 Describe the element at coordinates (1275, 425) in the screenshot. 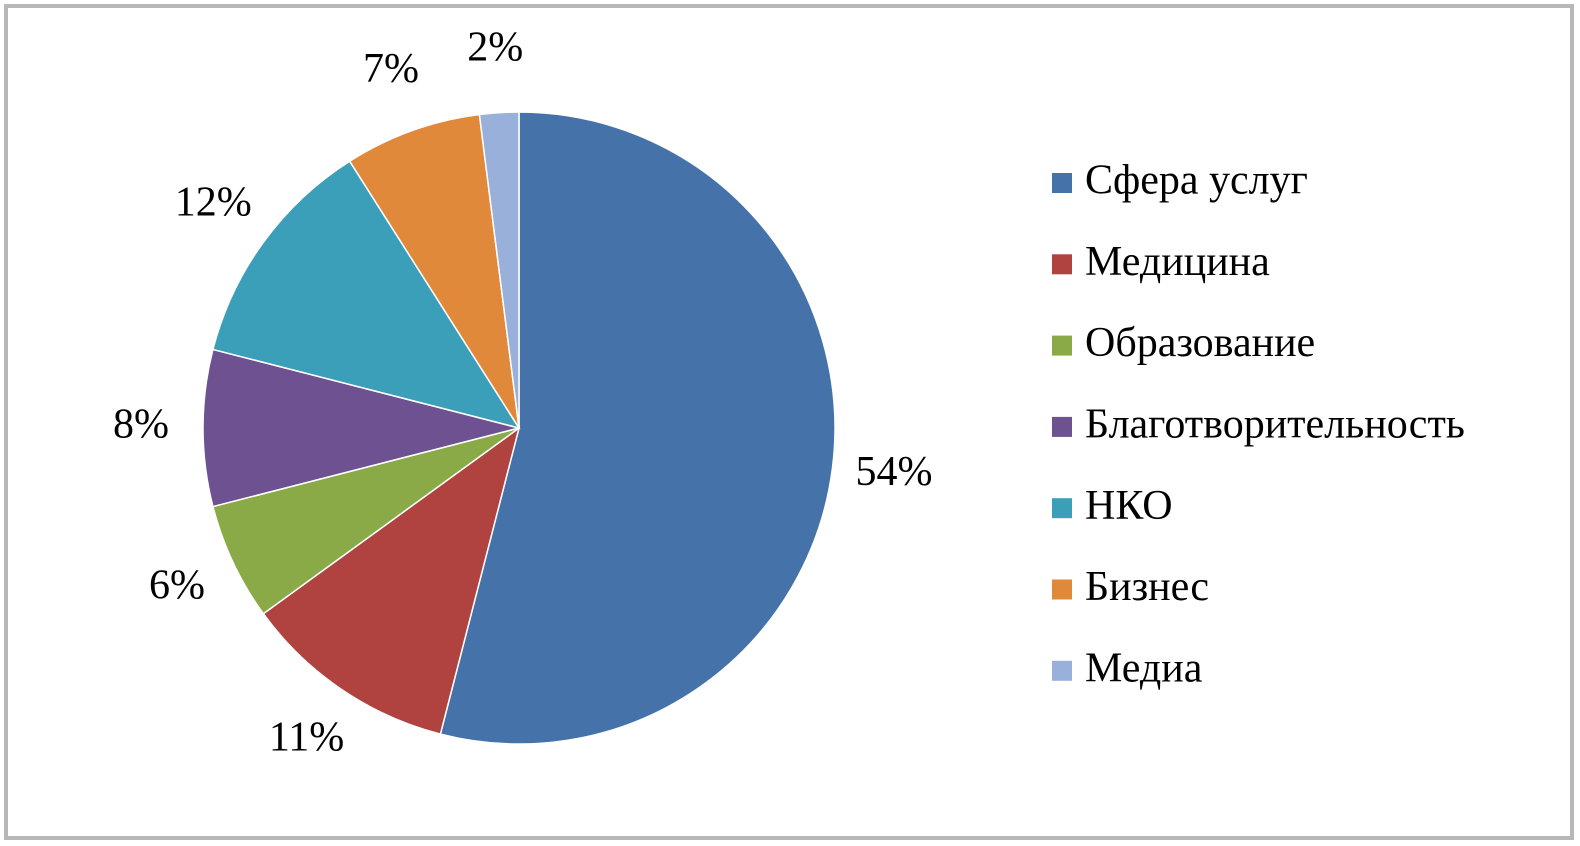

I see `legend-label: Благотворительность` at that location.